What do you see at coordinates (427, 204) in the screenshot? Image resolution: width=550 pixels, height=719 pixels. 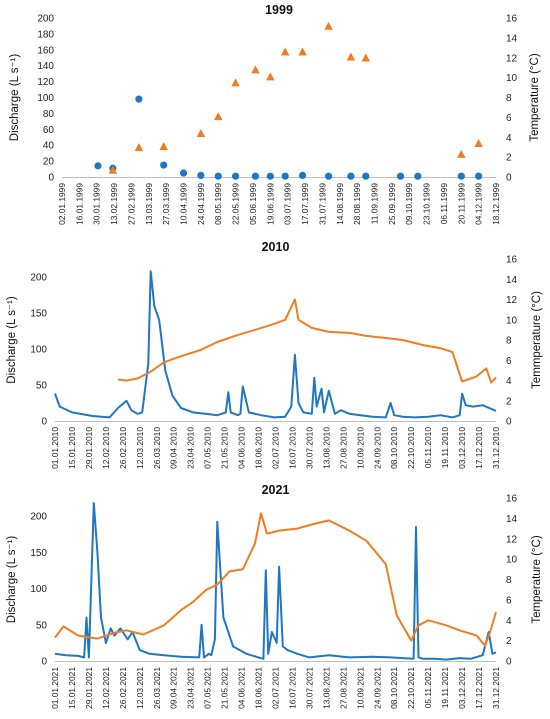 I see `x-tick-label: 23.10.1999` at bounding box center [427, 204].